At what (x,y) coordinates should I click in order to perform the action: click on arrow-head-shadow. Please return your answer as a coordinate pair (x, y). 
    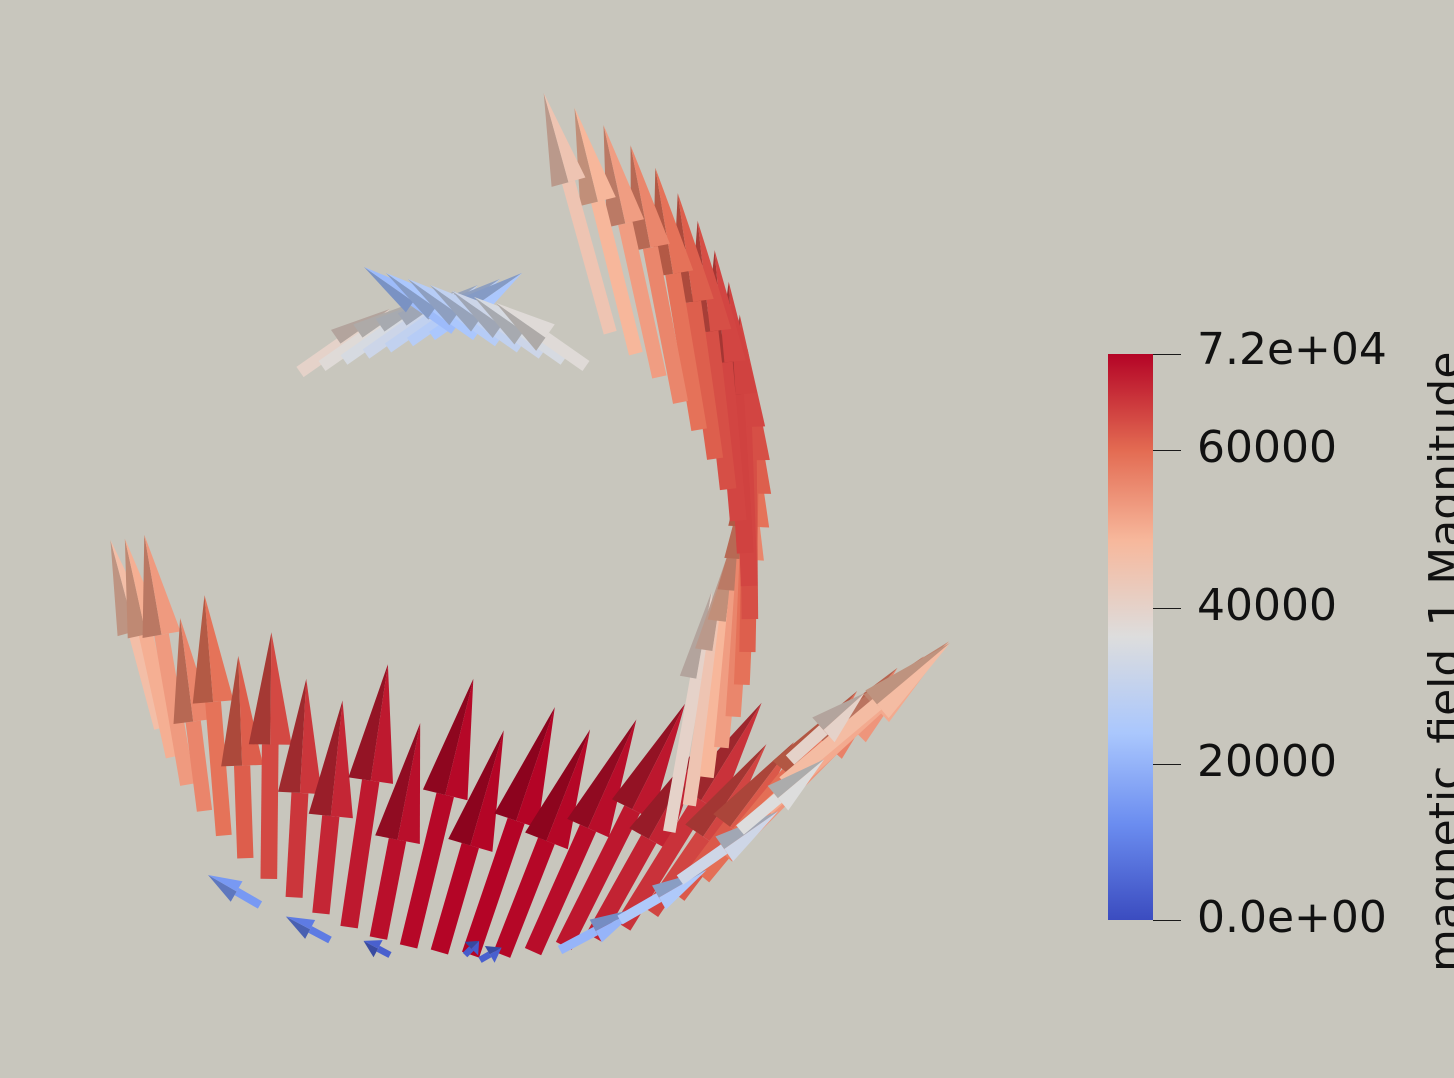
    Looking at the image, I should click on (260, 688).